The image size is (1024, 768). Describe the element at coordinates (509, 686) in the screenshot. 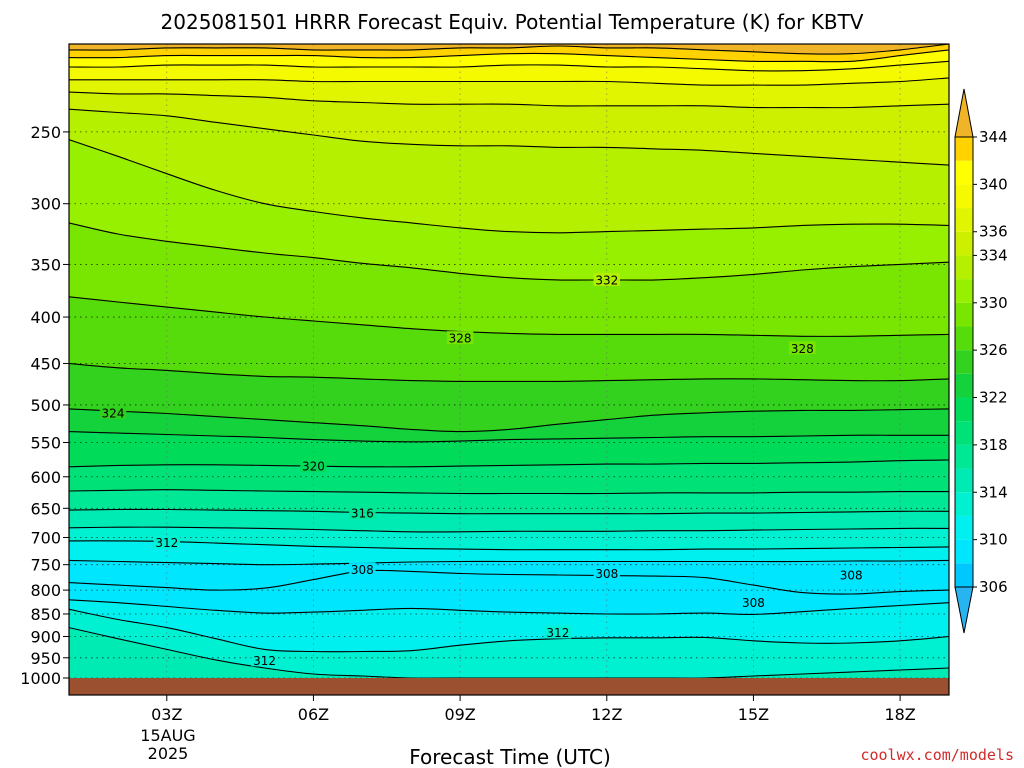

I see `terrain-ground-strip` at that location.